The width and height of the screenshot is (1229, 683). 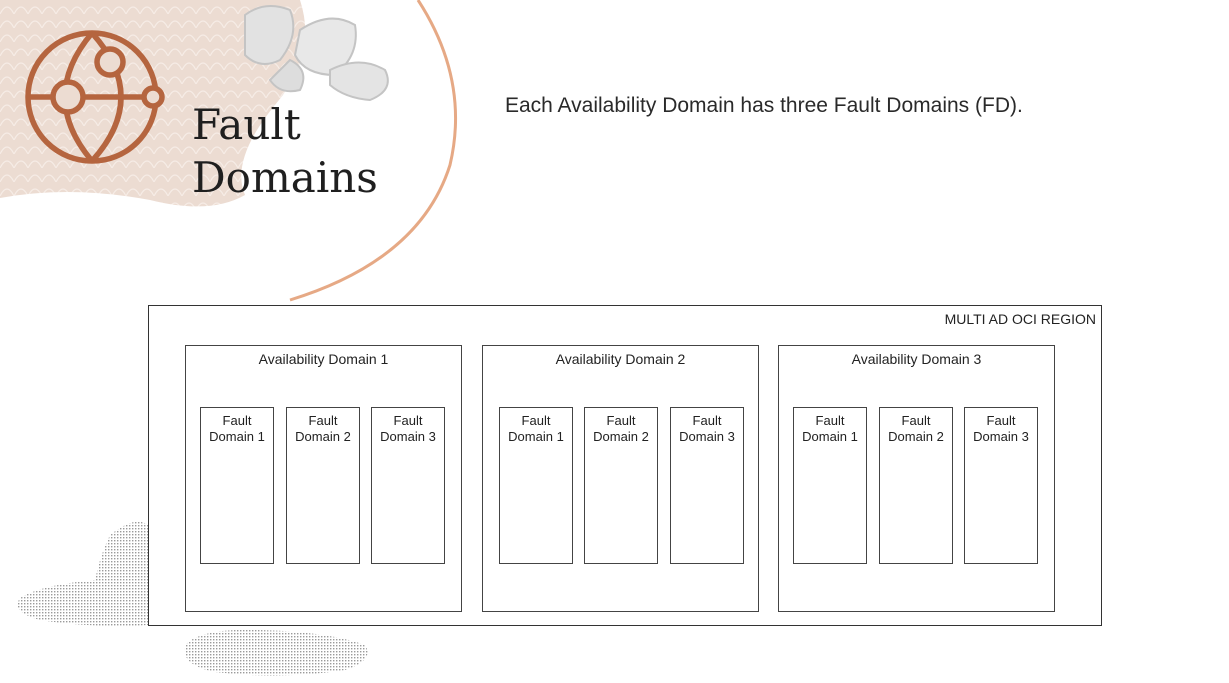 What do you see at coordinates (316, 53) in the screenshot?
I see `leaf-cluster` at bounding box center [316, 53].